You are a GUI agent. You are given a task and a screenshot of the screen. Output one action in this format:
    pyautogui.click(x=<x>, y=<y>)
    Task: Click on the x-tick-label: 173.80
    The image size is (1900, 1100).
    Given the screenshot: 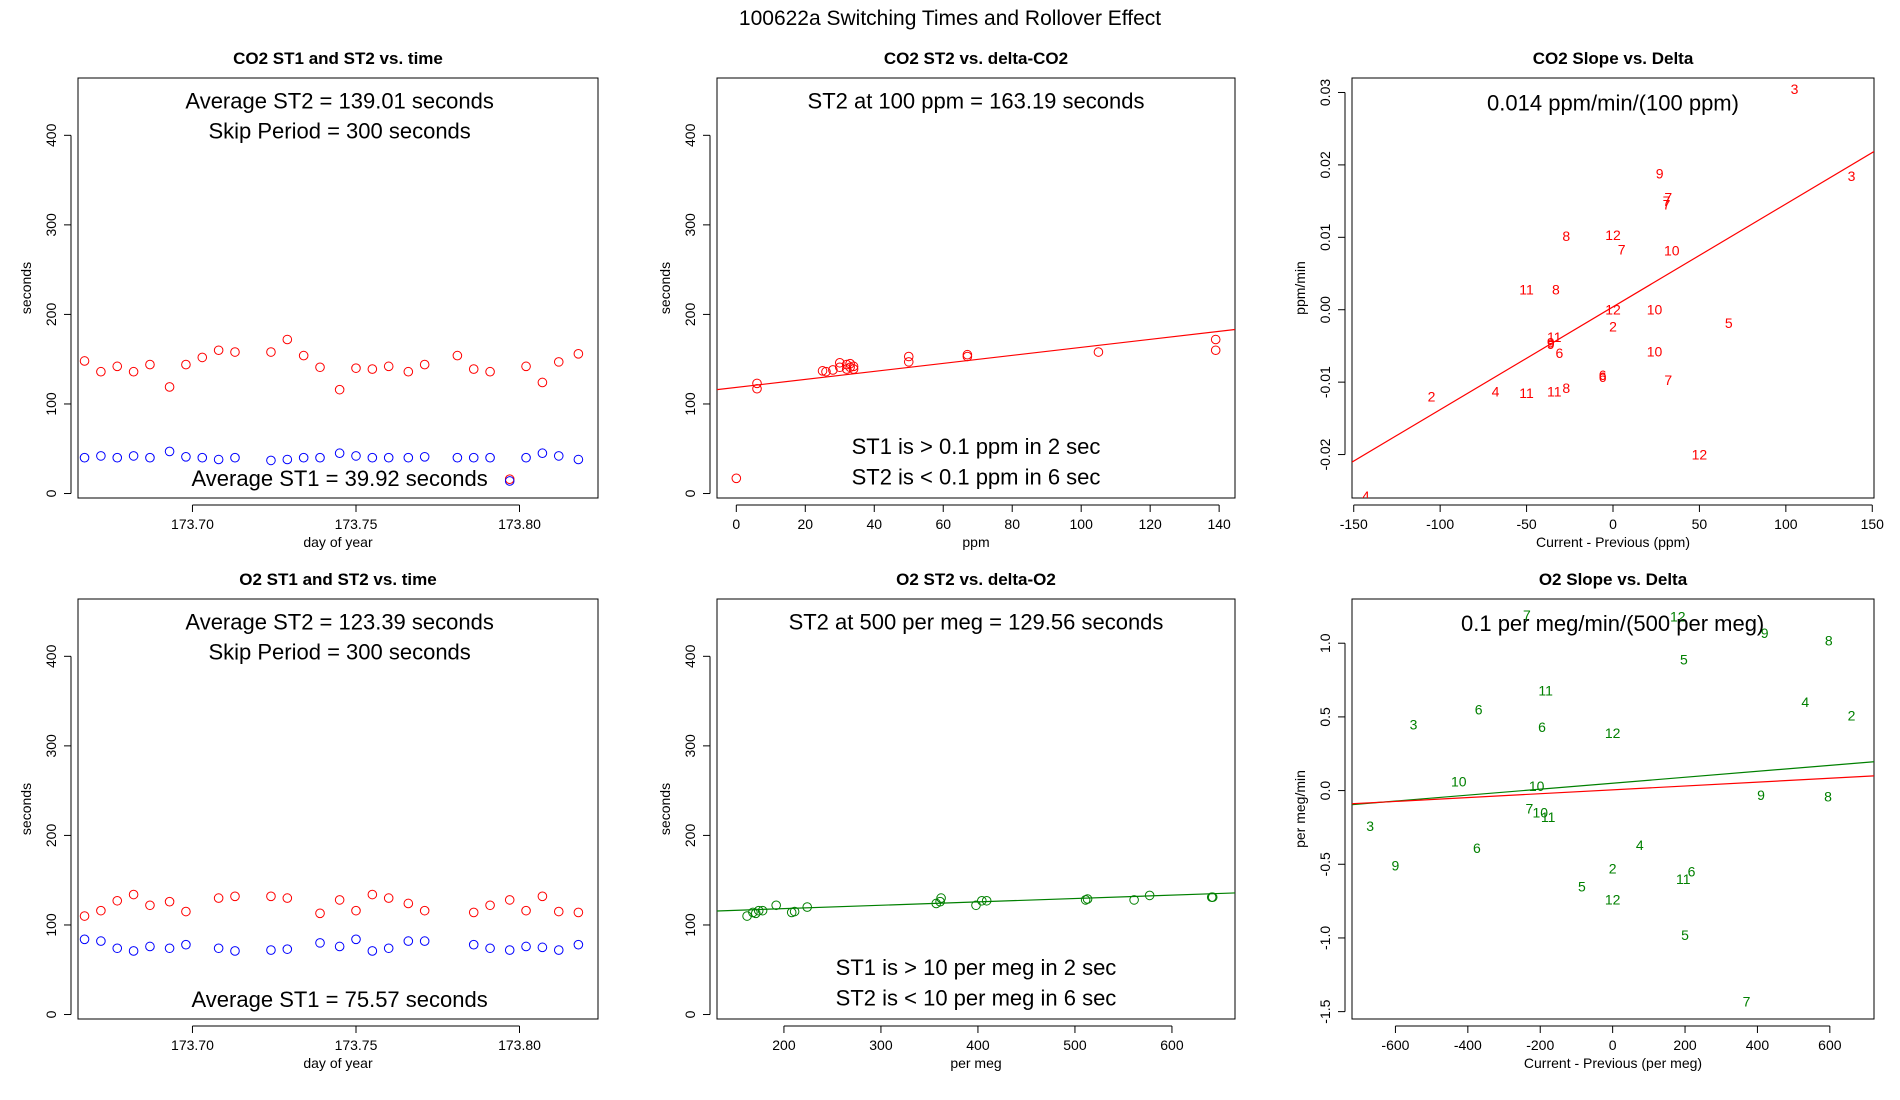 What is the action you would take?
    pyautogui.click(x=519, y=524)
    